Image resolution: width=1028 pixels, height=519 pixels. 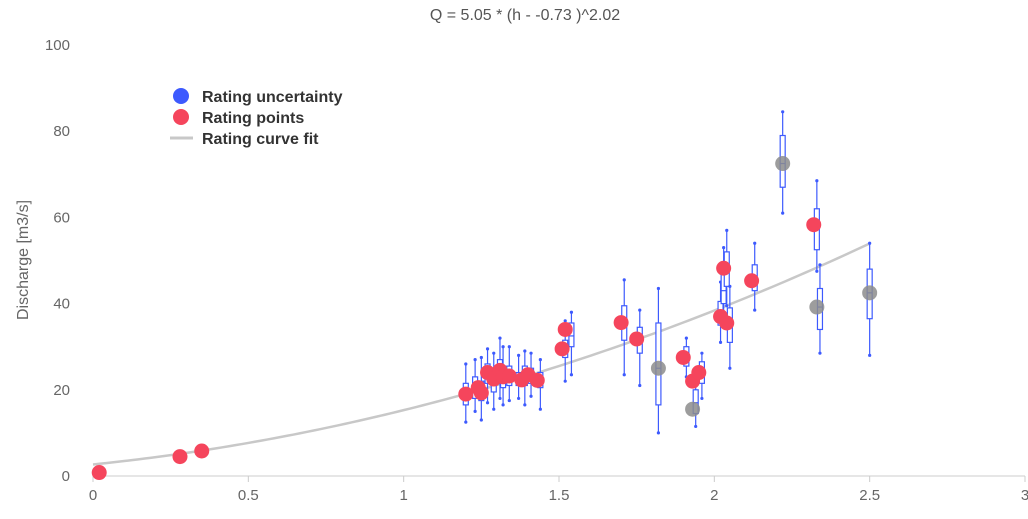 I want to click on y-tick-label: 40, so click(x=61, y=304).